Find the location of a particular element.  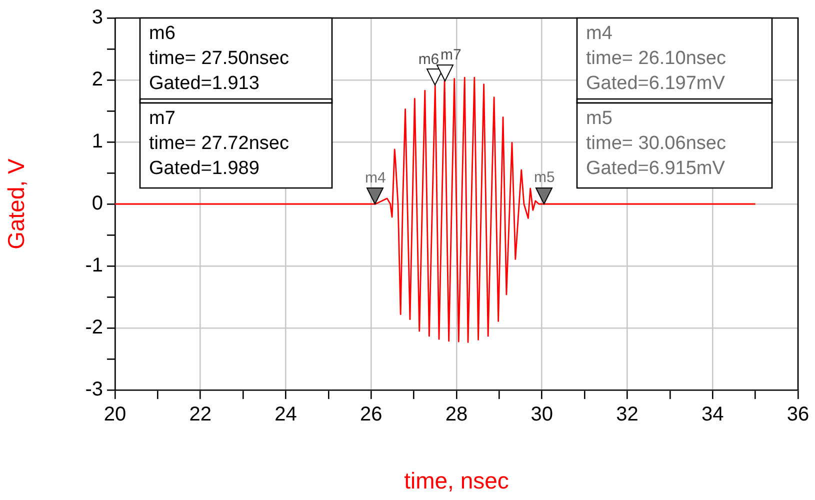

x-tick-label: 32 is located at coordinates (627, 415).